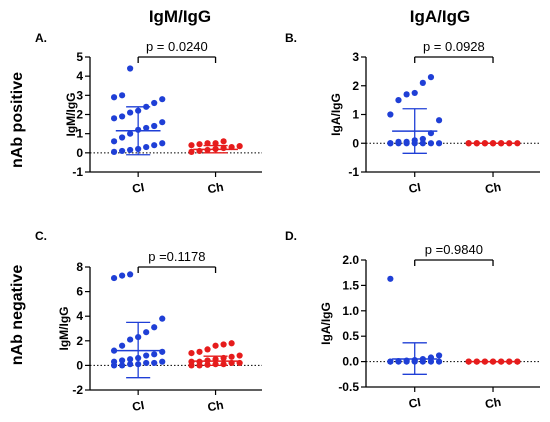 This screenshot has height=422, width=550. I want to click on y-tick-label: -1, so click(77, 172).